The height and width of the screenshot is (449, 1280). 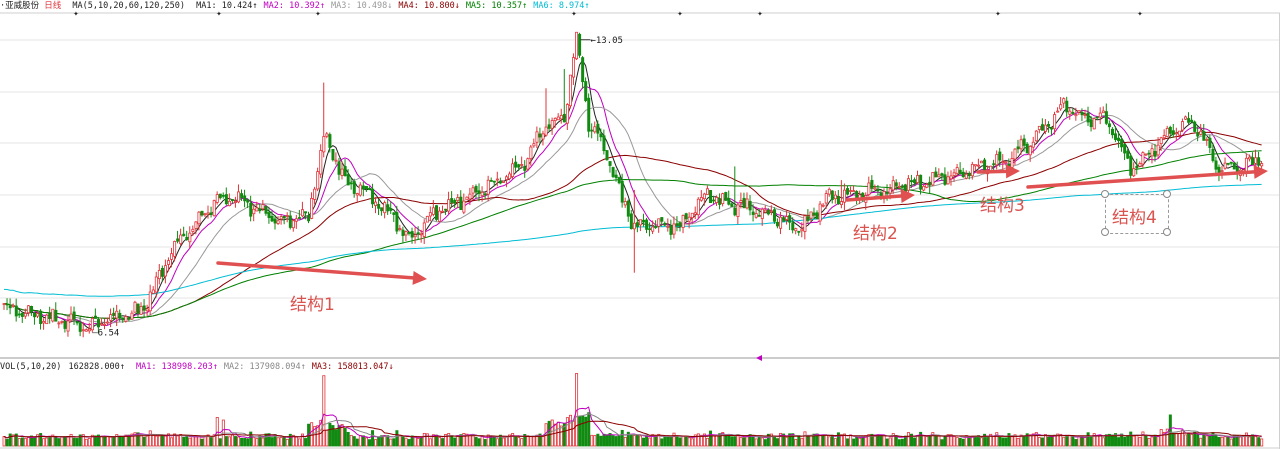 I want to click on selection-handle-bl, so click(x=1105, y=232).